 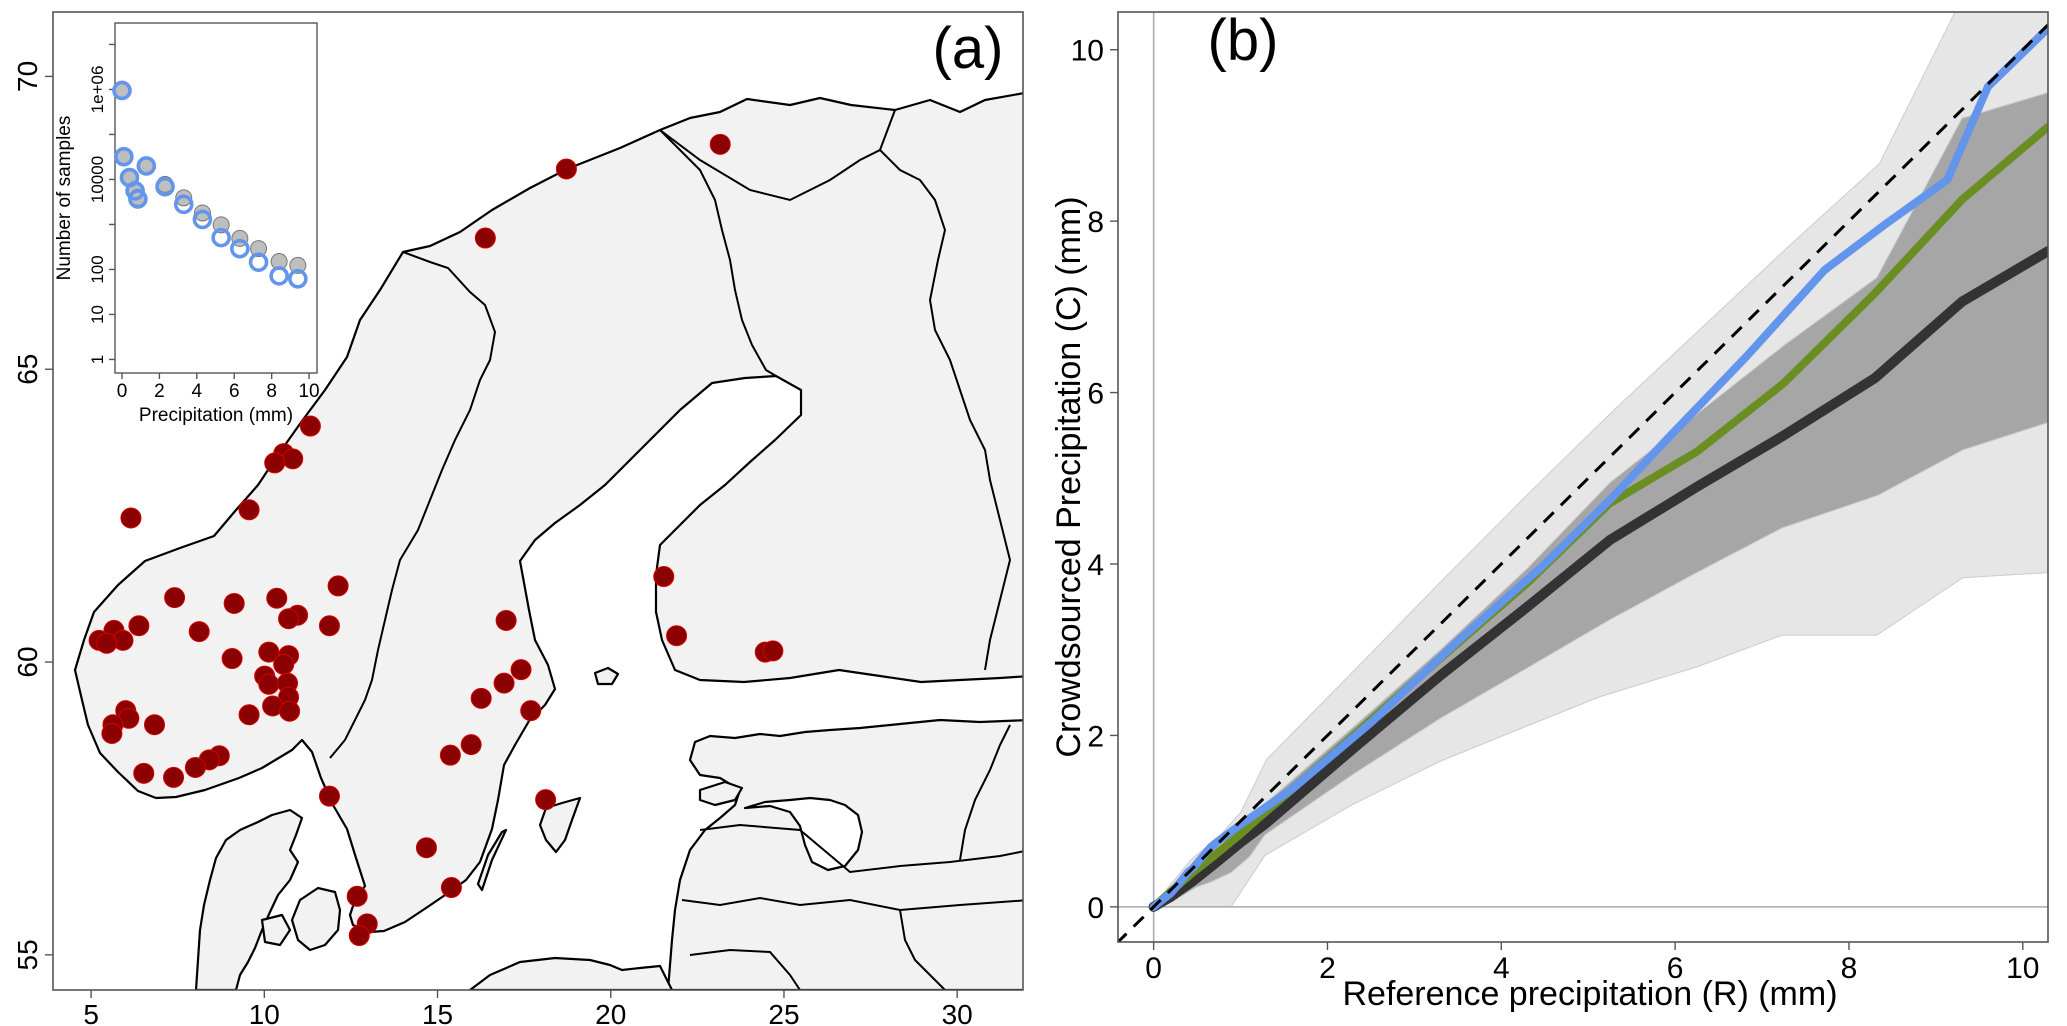 What do you see at coordinates (560, 825) in the screenshot?
I see `gotland-island` at bounding box center [560, 825].